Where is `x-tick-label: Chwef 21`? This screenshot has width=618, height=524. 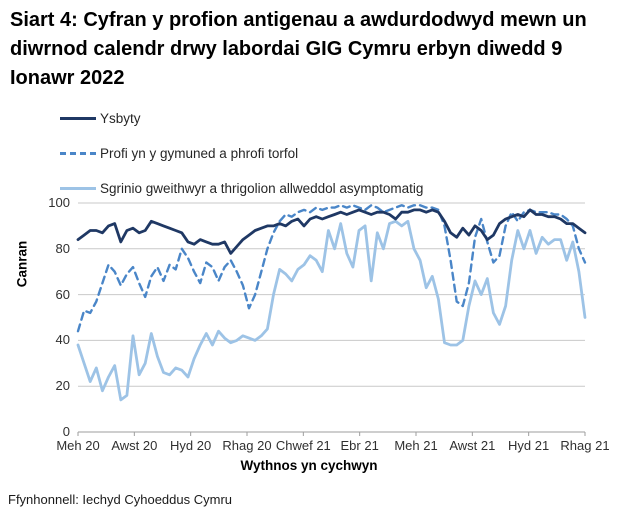 x-tick-label: Chwef 21 is located at coordinates (303, 445).